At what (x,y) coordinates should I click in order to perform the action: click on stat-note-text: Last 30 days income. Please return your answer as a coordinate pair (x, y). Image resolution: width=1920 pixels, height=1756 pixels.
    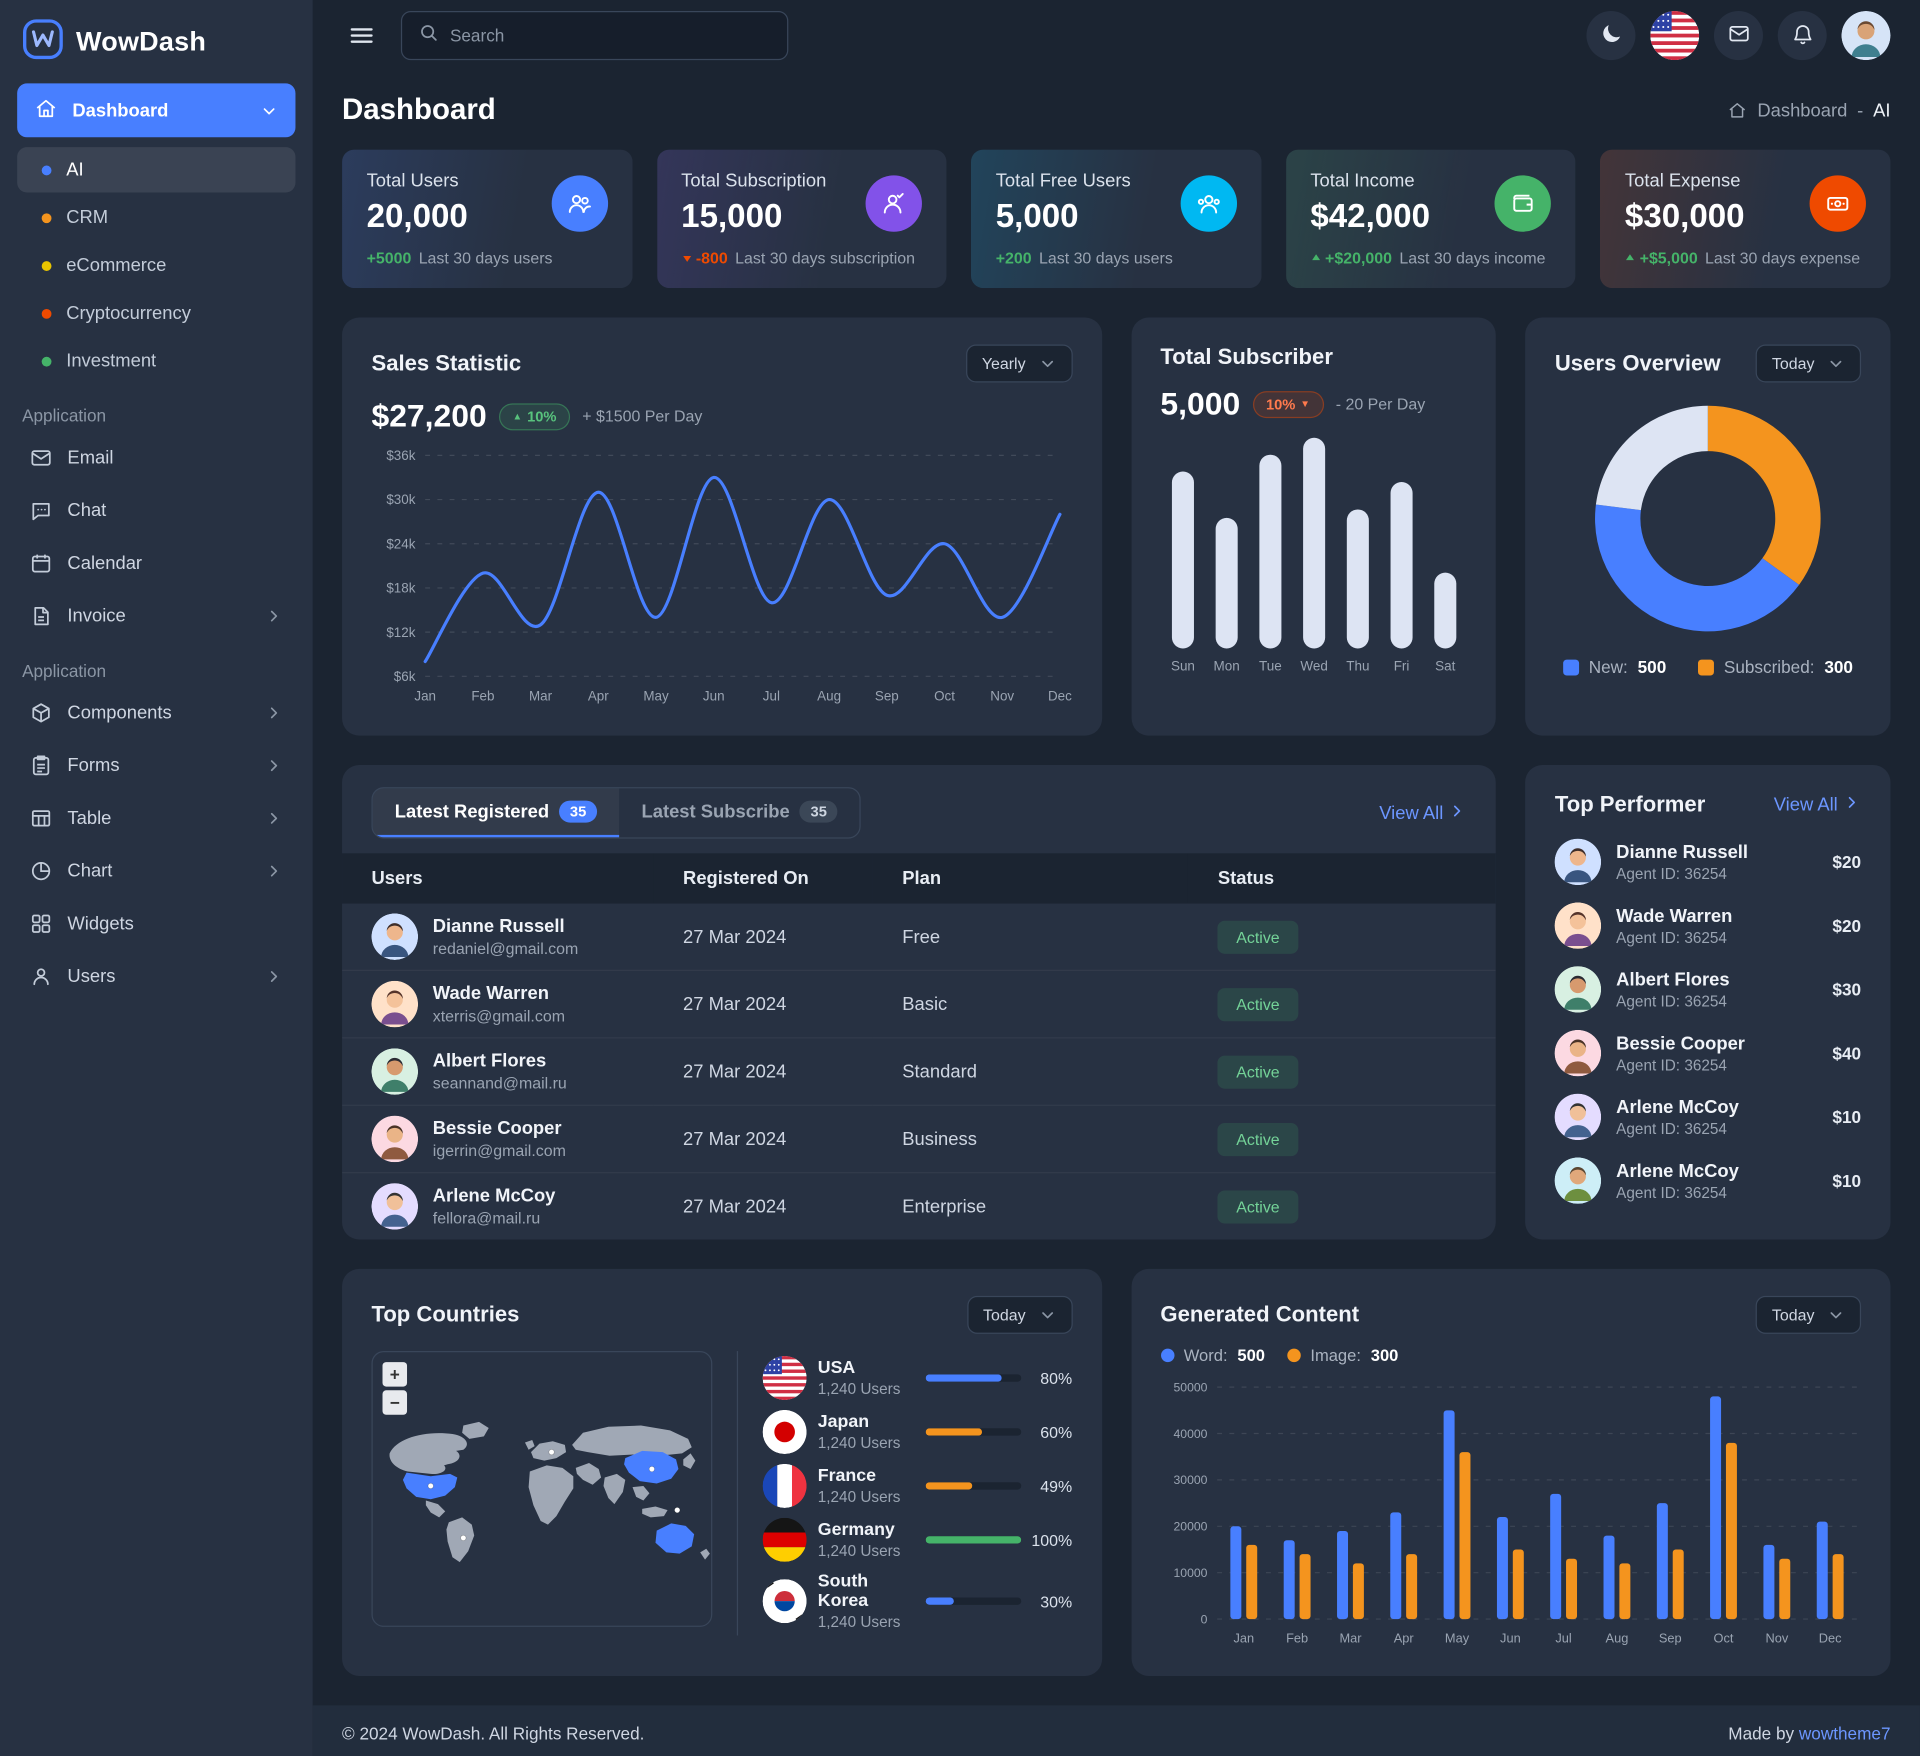
    Looking at the image, I should click on (1472, 258).